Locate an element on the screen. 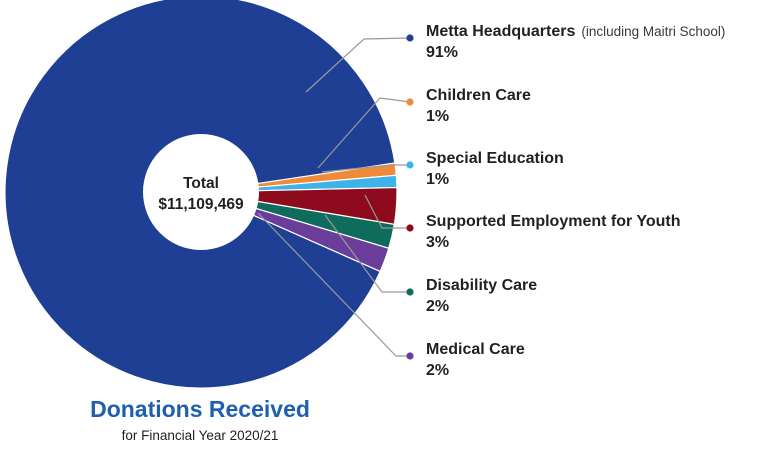 The width and height of the screenshot is (772, 452). leader-lines is located at coordinates (335, 197).